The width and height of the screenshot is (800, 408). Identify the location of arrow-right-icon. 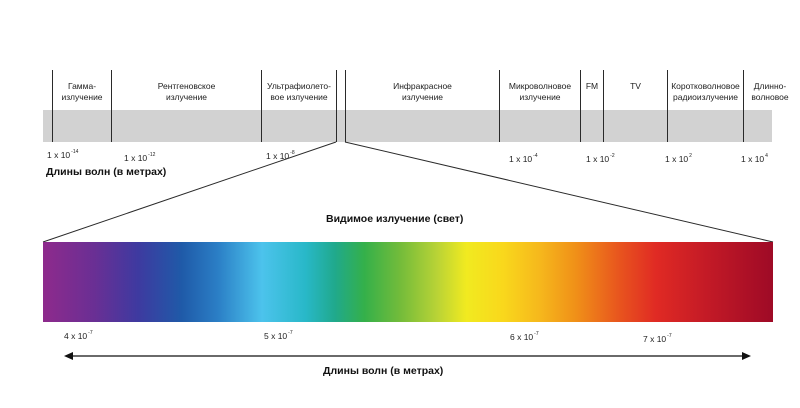
(746, 356).